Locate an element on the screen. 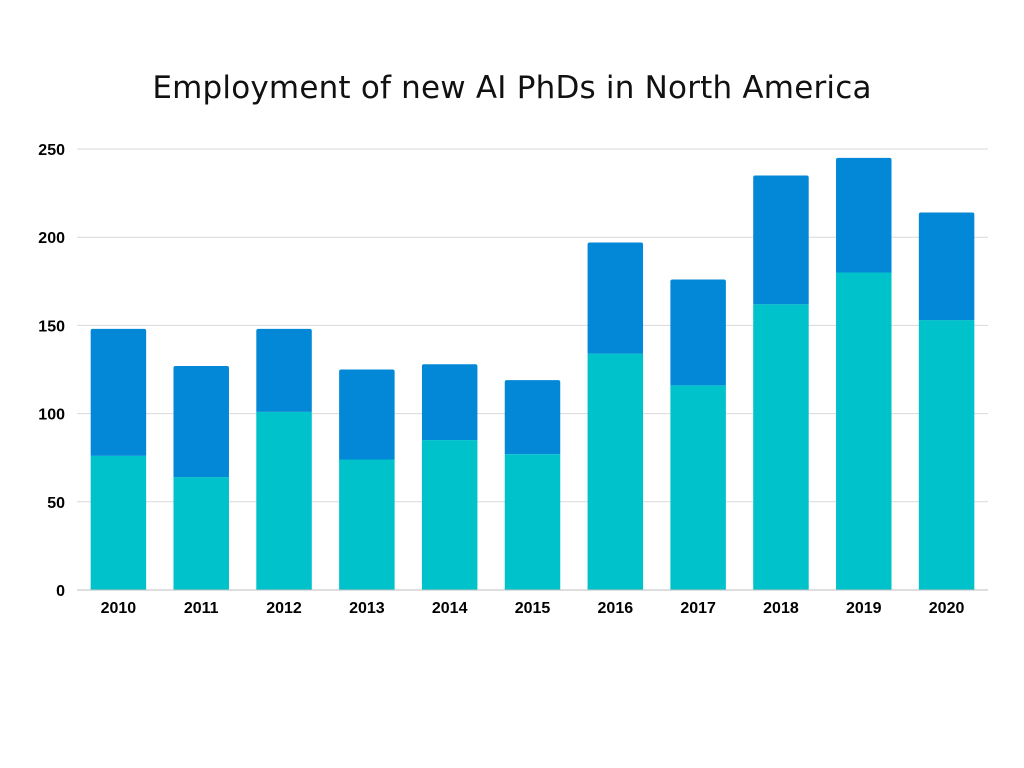  x-tick-label: 2016 is located at coordinates (616, 608).